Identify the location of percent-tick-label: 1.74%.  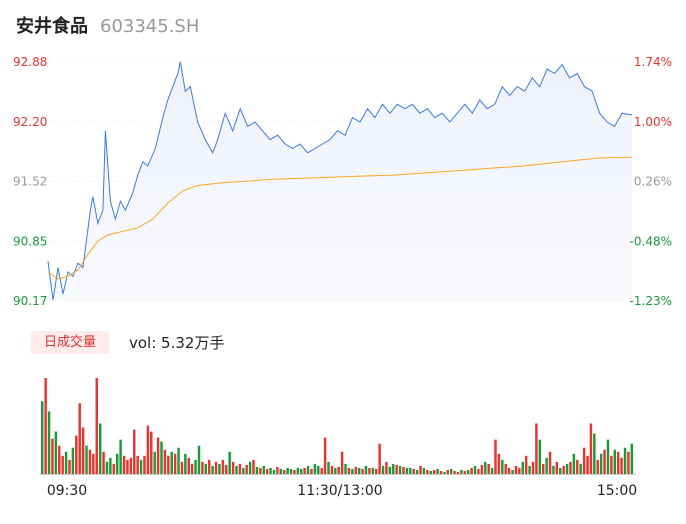
(653, 62).